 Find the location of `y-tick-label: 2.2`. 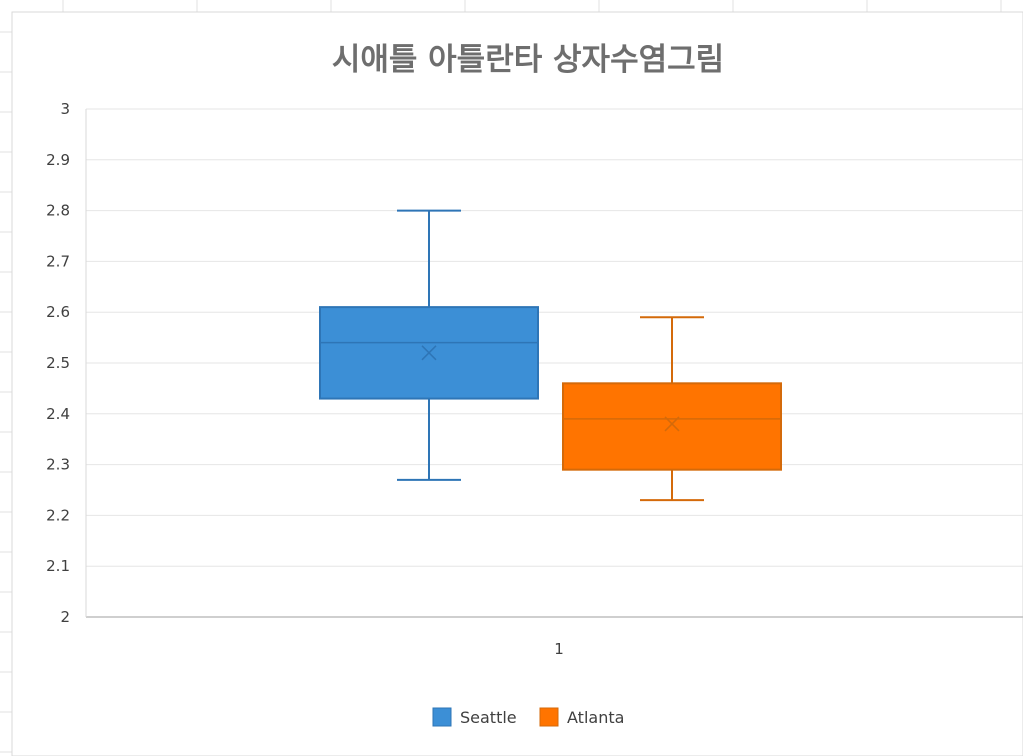

y-tick-label: 2.2 is located at coordinates (58, 515).